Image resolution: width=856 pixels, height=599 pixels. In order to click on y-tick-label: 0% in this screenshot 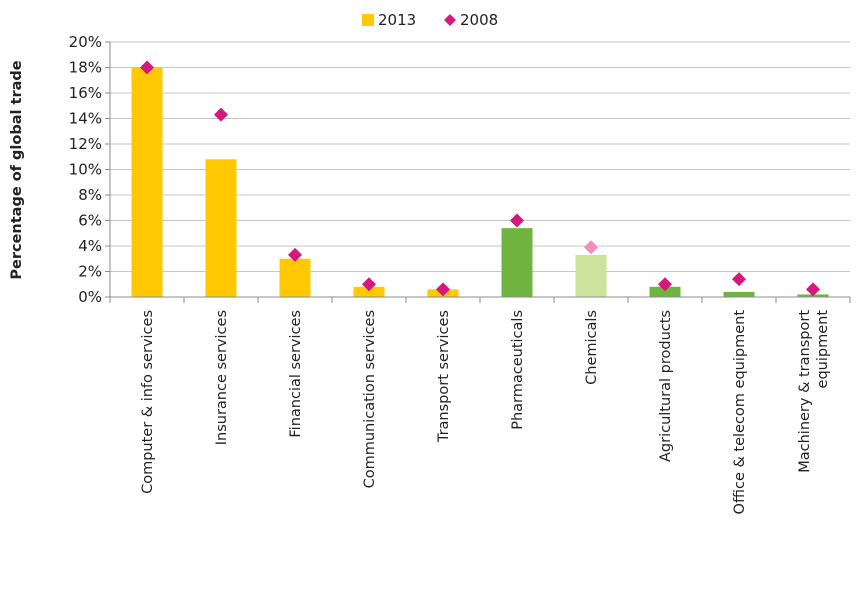, I will do `click(90, 297)`.